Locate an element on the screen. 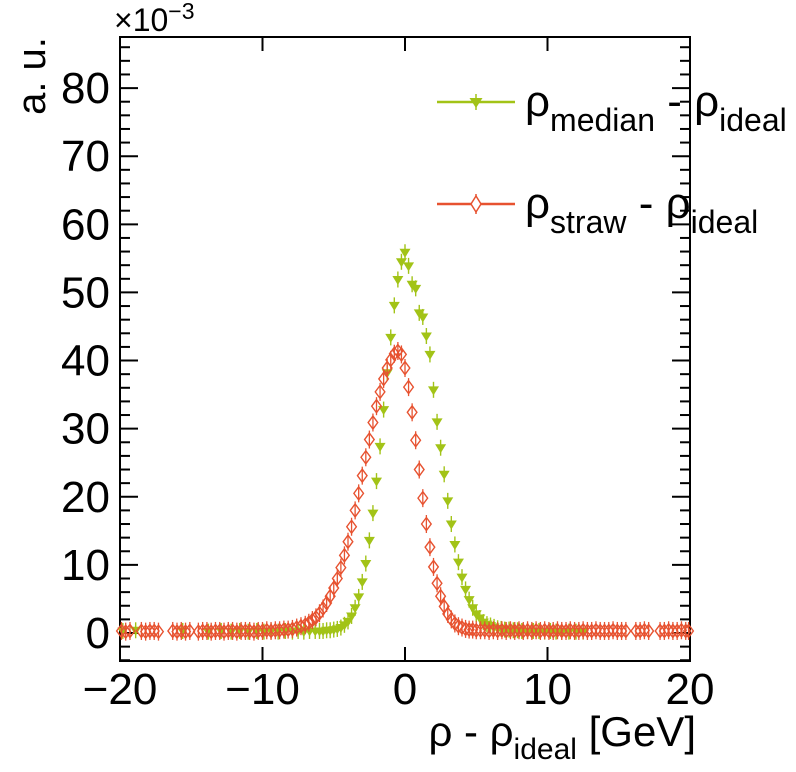 Image resolution: width=796 pixels, height=772 pixels. y-tick-label: 70 is located at coordinates (85, 156).